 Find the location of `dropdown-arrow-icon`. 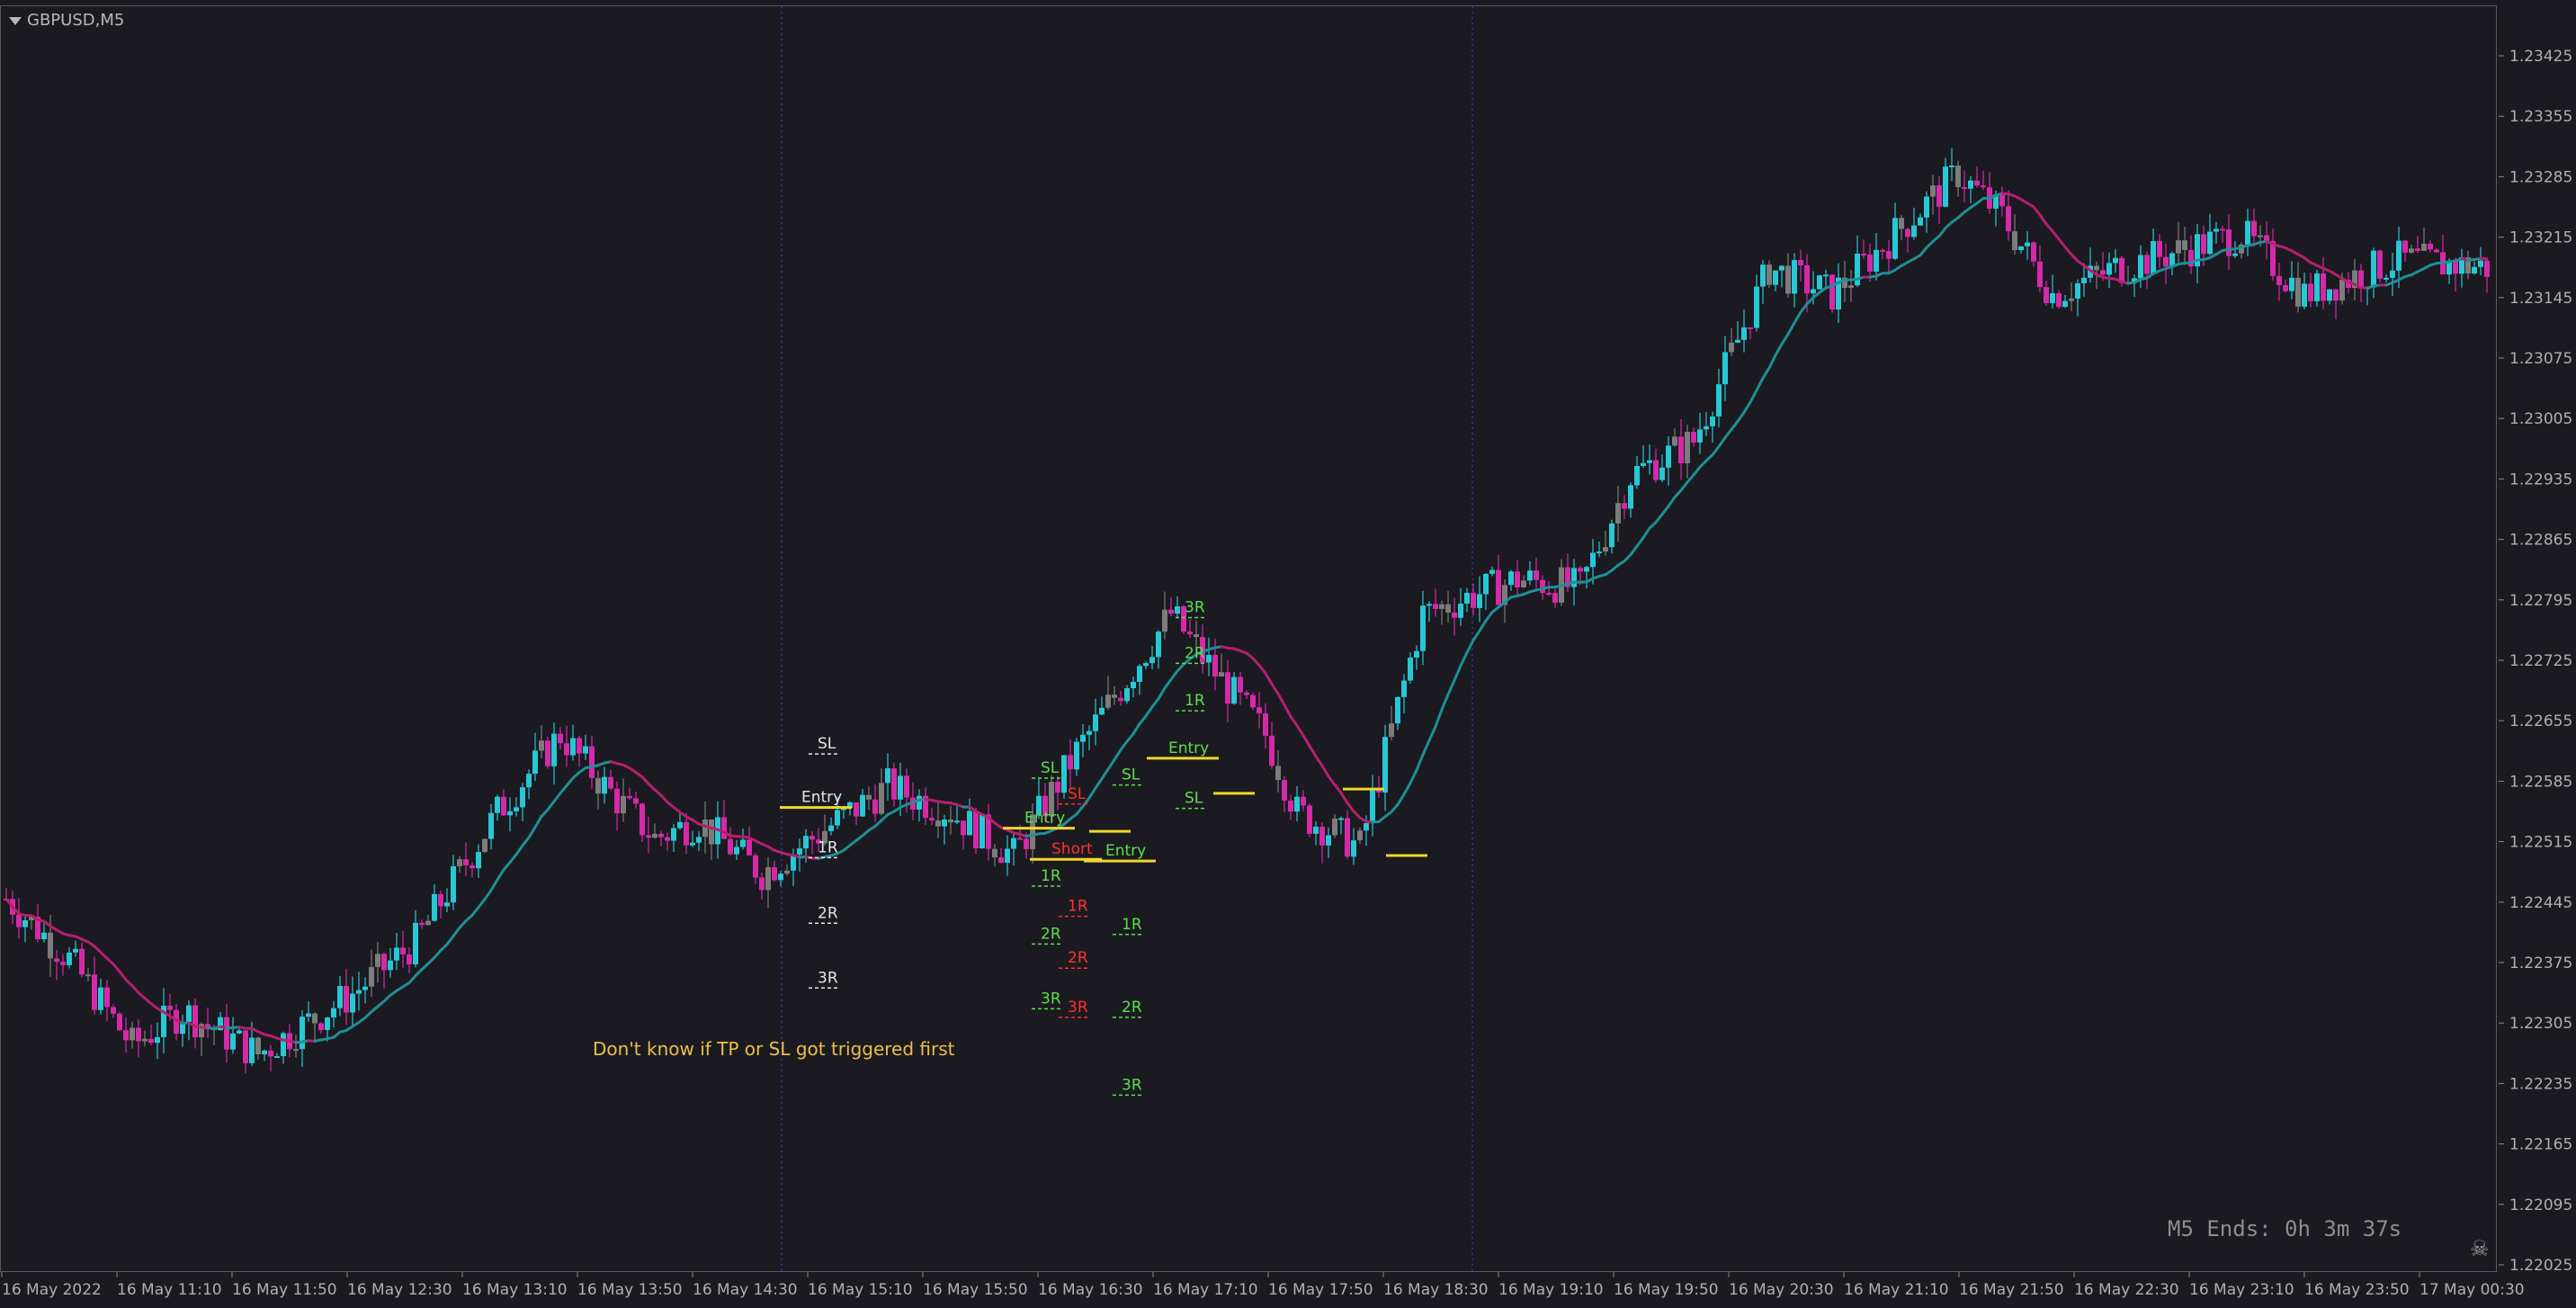

dropdown-arrow-icon is located at coordinates (15, 20).